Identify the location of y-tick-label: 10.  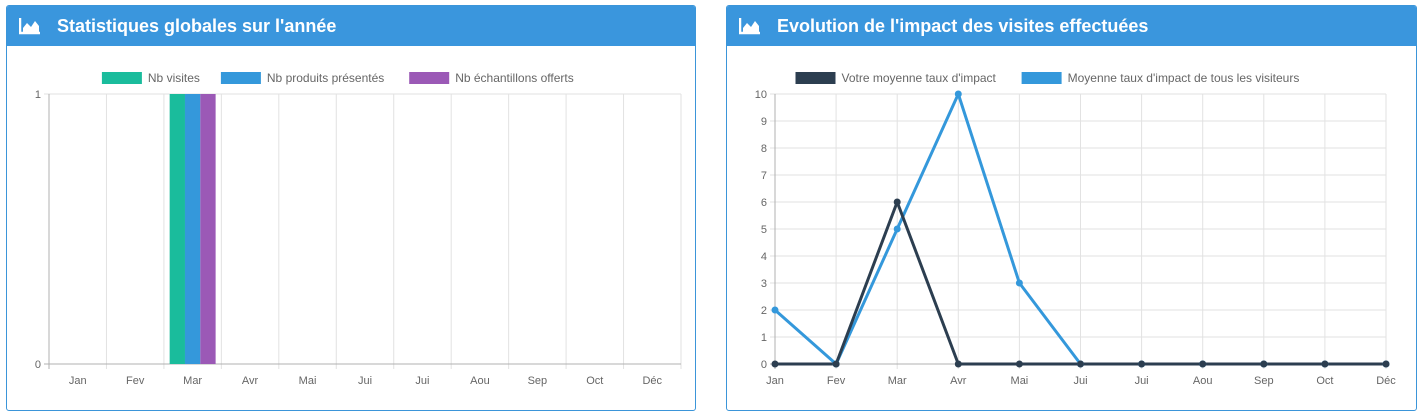
(761, 95).